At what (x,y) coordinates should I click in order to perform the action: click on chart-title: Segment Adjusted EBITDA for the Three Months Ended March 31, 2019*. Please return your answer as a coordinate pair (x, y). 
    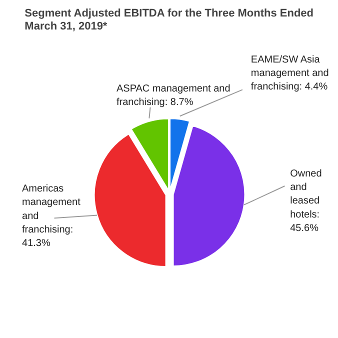
    Looking at the image, I should click on (169, 19).